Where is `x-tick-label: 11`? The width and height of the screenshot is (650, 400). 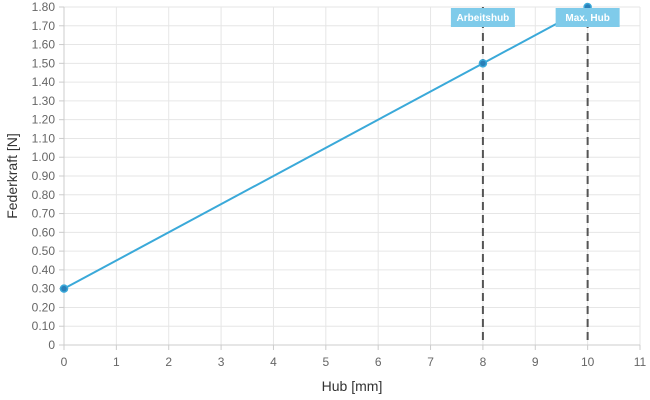 x-tick-label: 11 is located at coordinates (640, 362).